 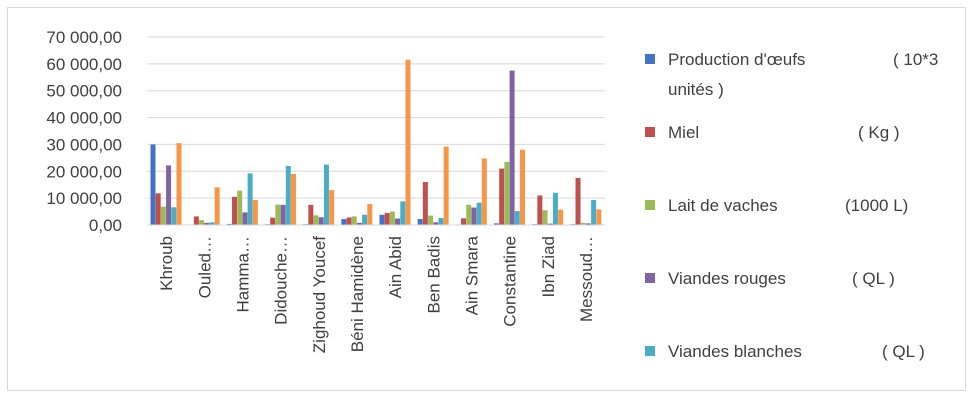 What do you see at coordinates (319, 294) in the screenshot?
I see `x-tick-label: Zighoud Youcef` at bounding box center [319, 294].